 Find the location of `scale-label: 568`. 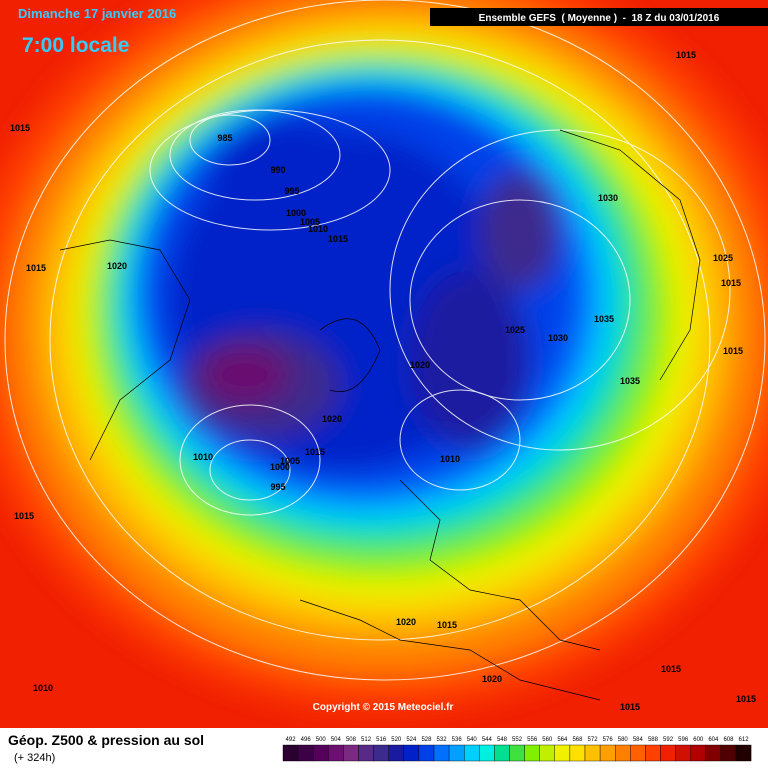

scale-label: 568 is located at coordinates (577, 740).